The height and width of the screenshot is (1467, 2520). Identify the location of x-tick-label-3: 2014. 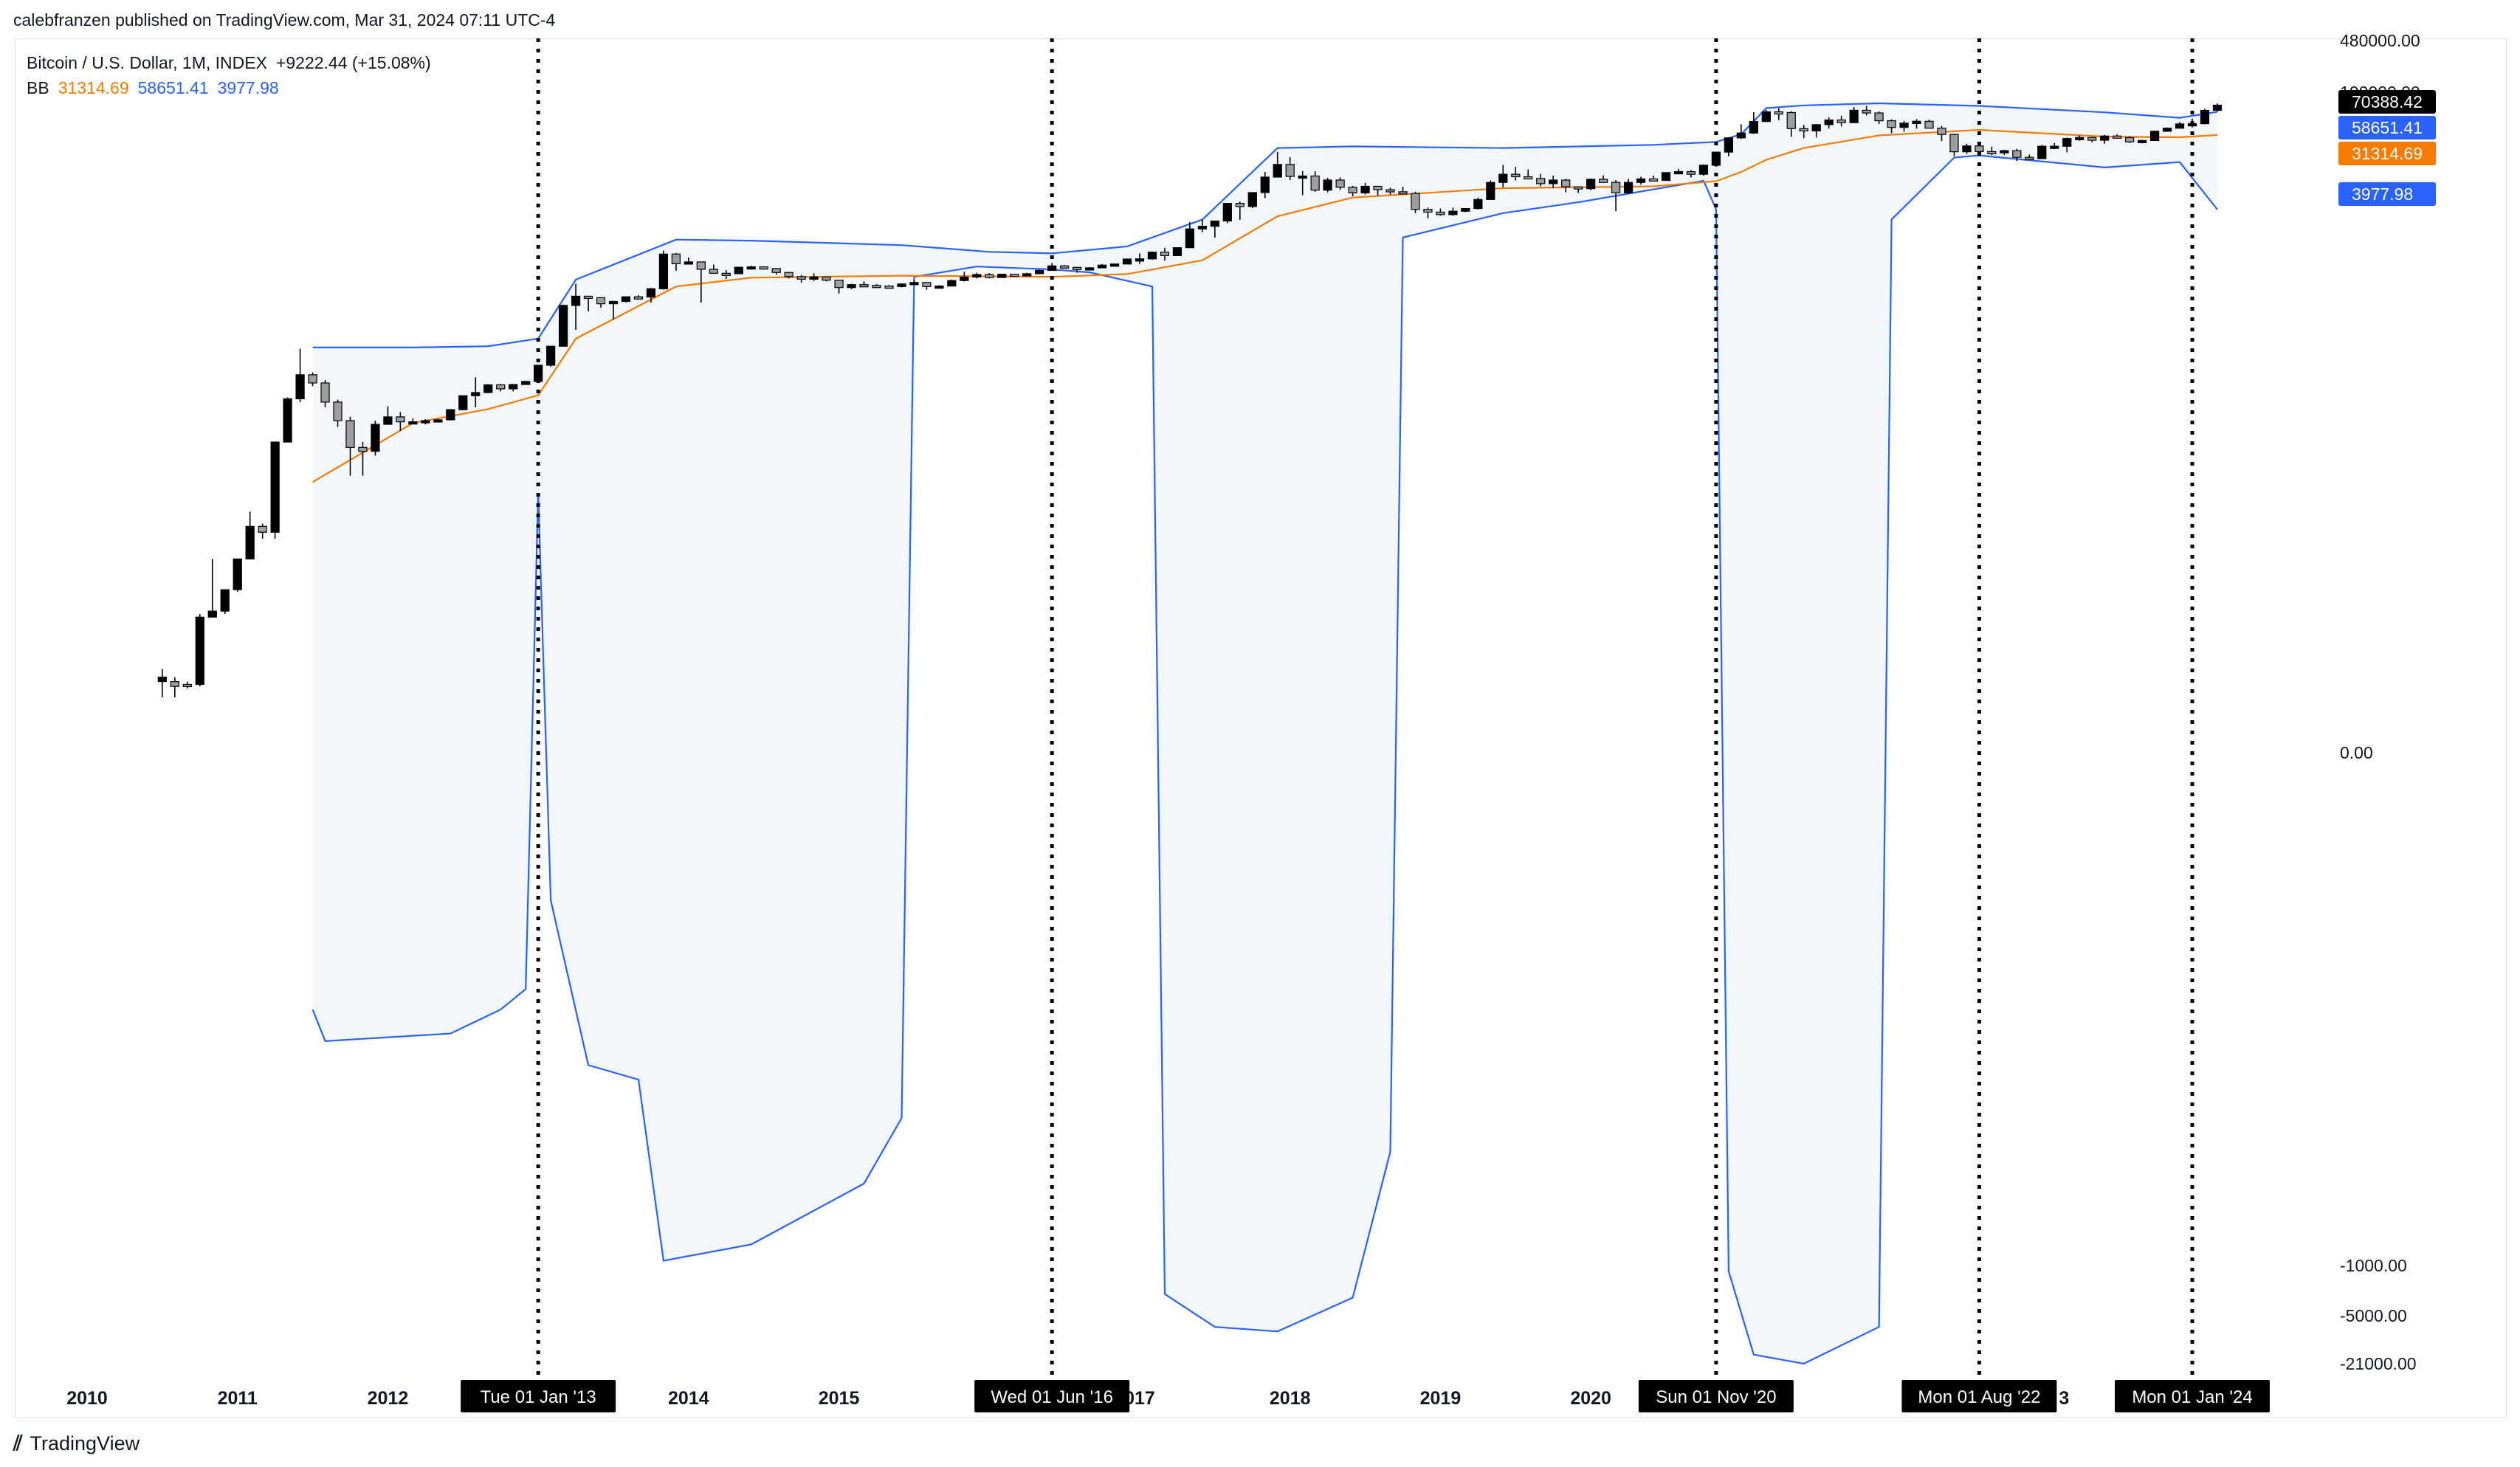
(688, 1398).